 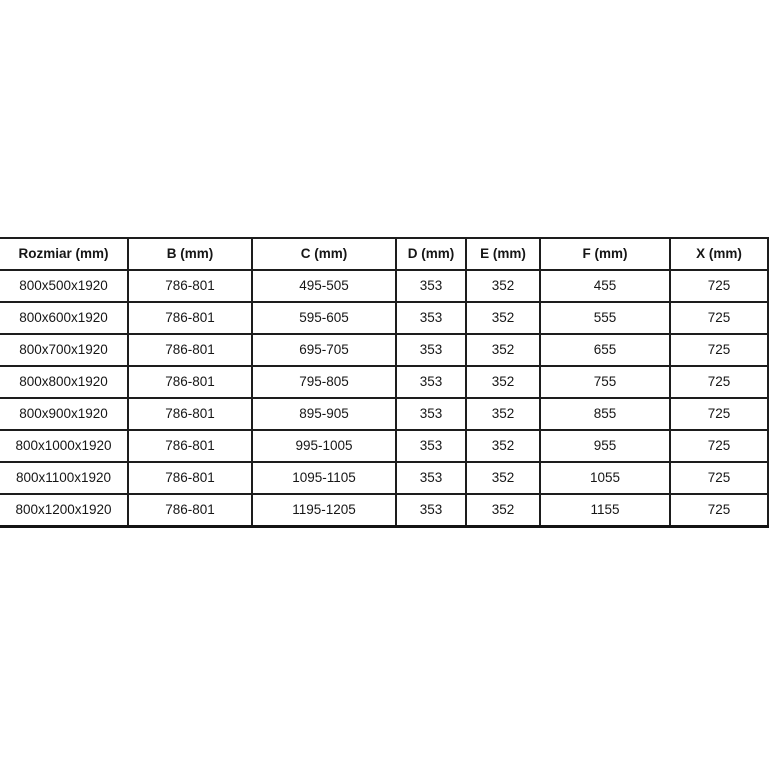 I want to click on table-cell-rozmiar: 800x700x1920, so click(x=64, y=350).